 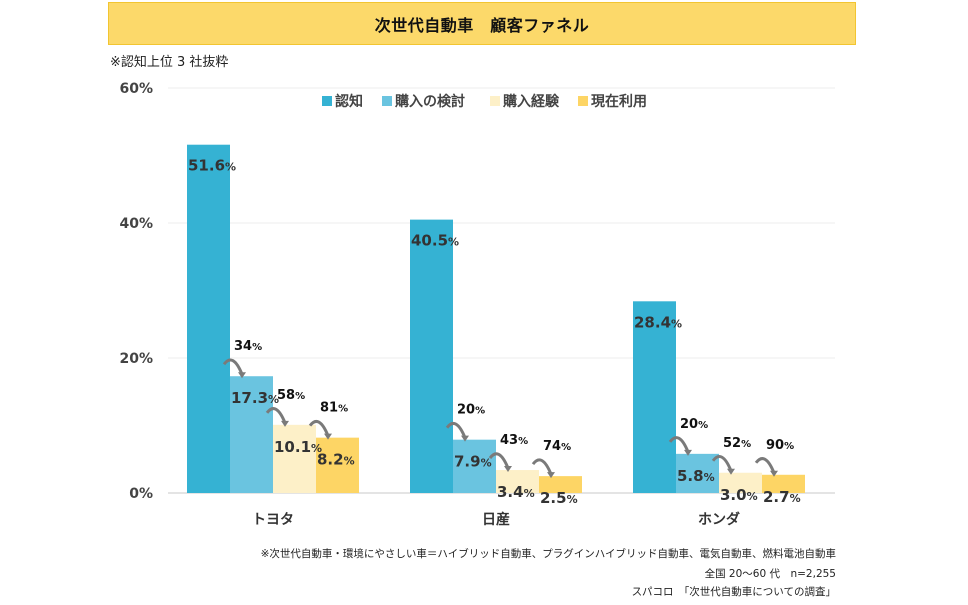 What do you see at coordinates (719, 519) in the screenshot?
I see `category-label: ホンダ` at bounding box center [719, 519].